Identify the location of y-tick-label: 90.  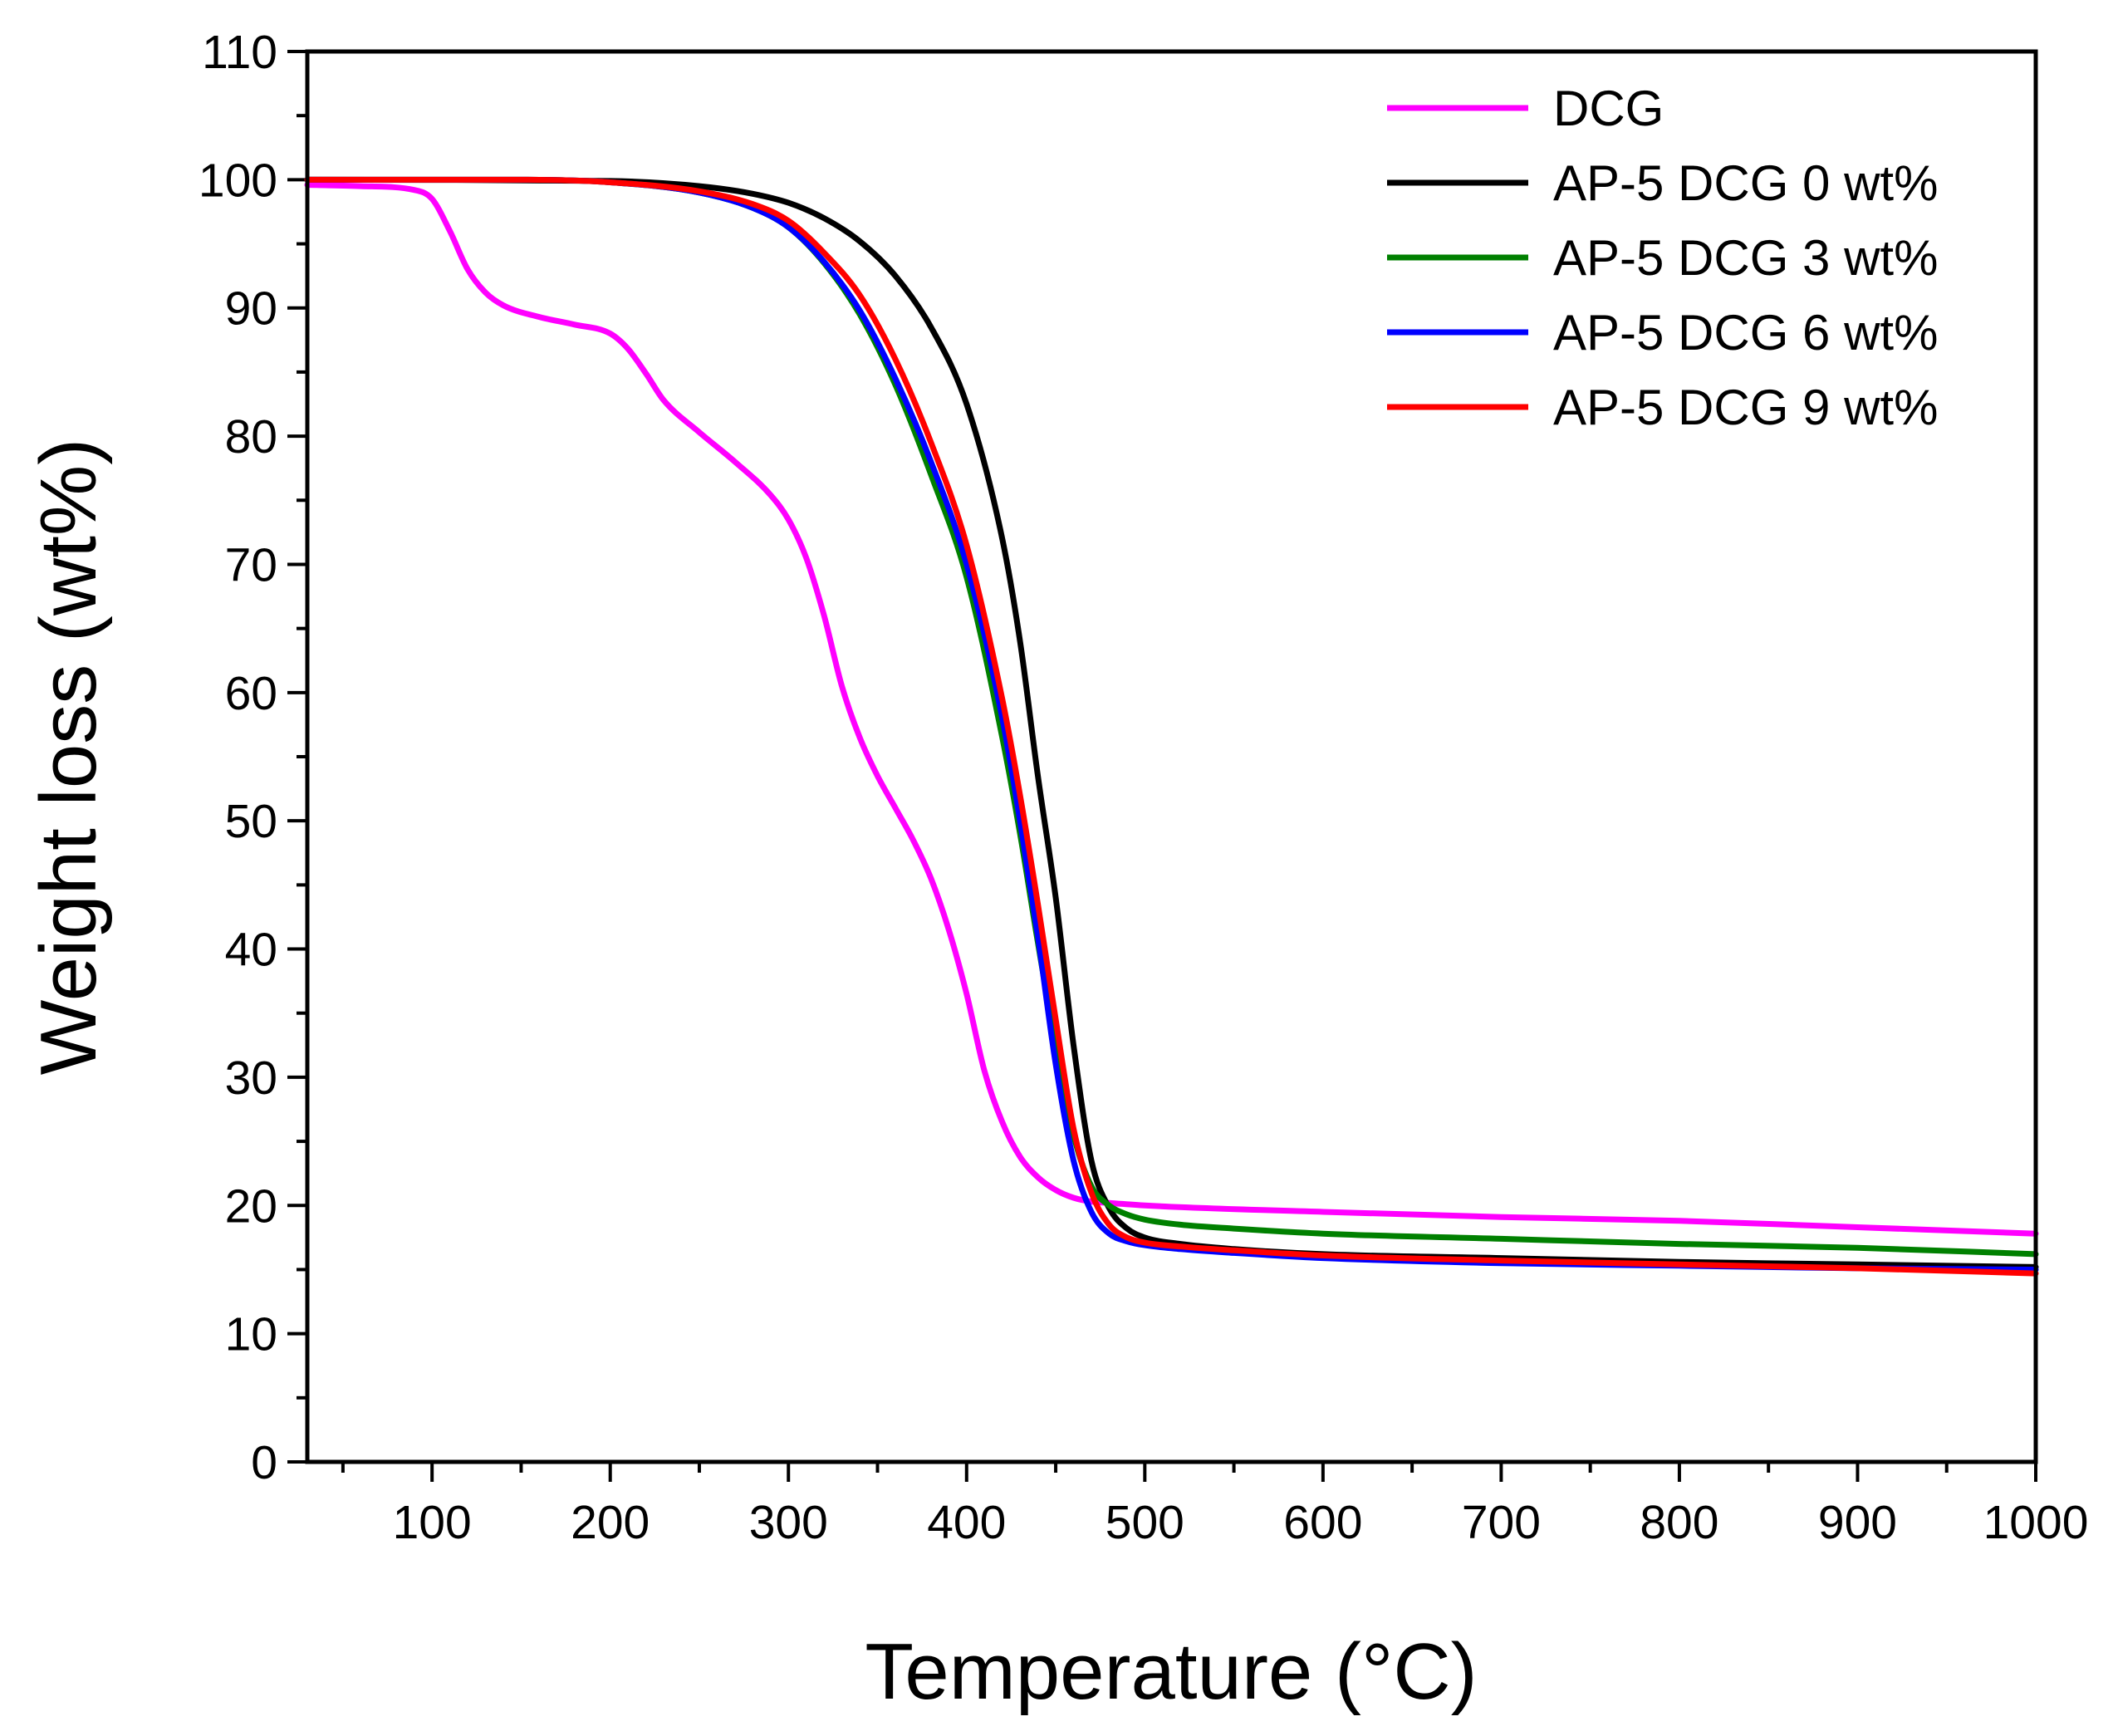
(251, 309).